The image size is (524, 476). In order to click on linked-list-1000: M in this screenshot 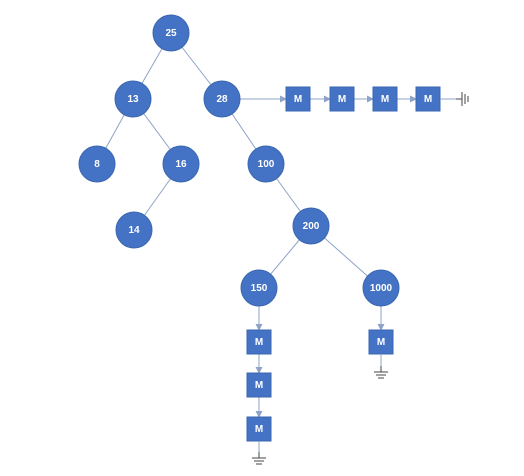, I will do `click(381, 342)`.